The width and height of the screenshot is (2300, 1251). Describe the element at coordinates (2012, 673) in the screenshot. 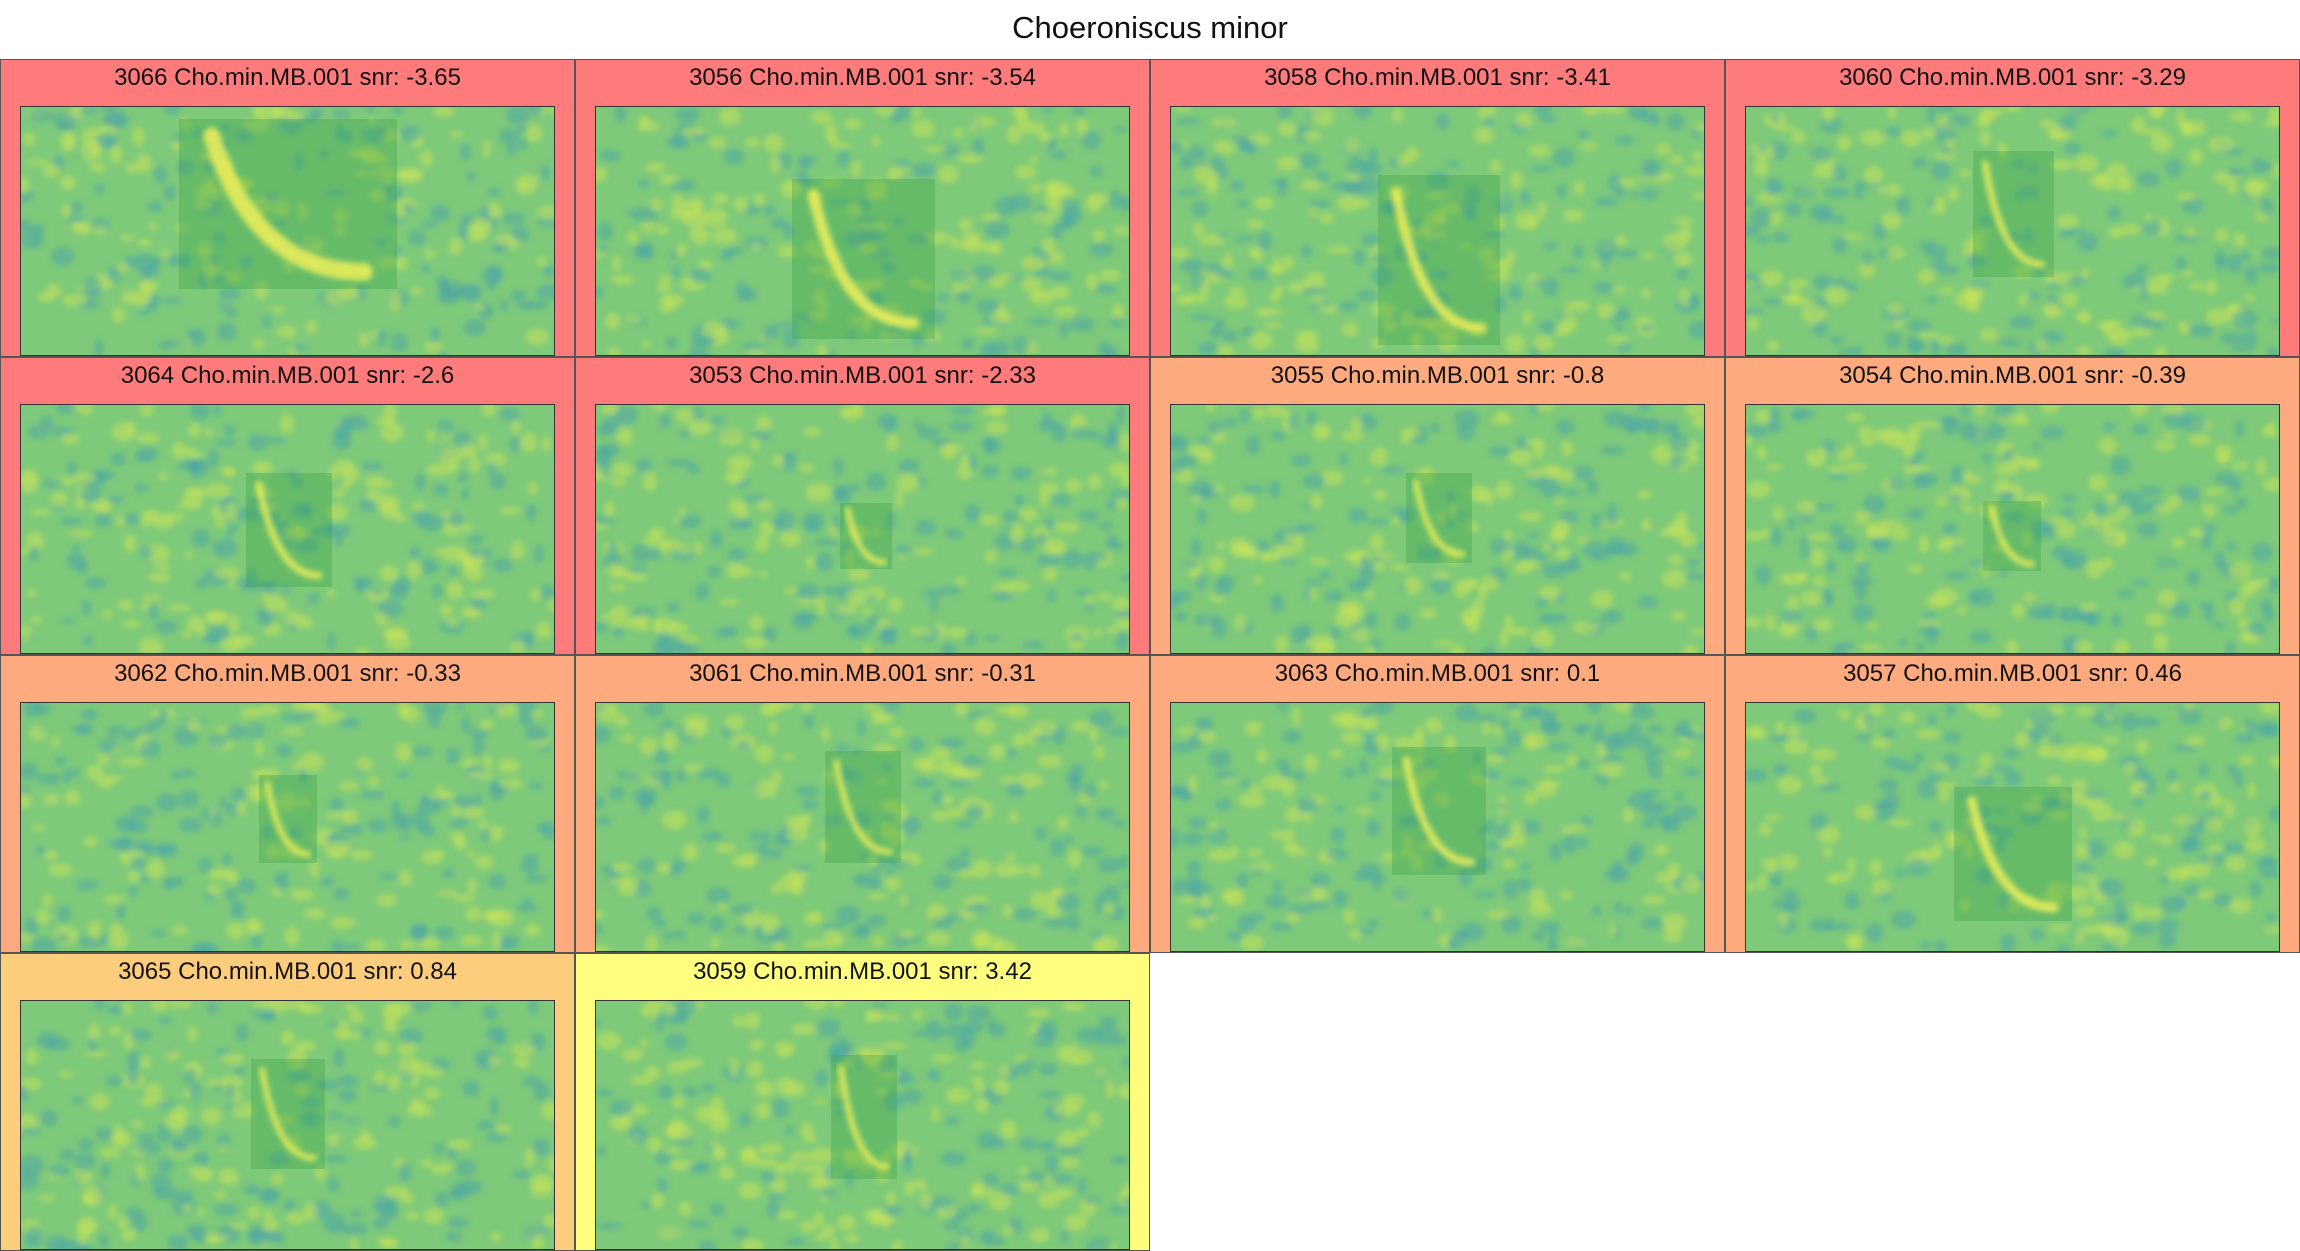

I see `panel-label: 3057 Cho.min.MB.001 snr: 0.46` at that location.